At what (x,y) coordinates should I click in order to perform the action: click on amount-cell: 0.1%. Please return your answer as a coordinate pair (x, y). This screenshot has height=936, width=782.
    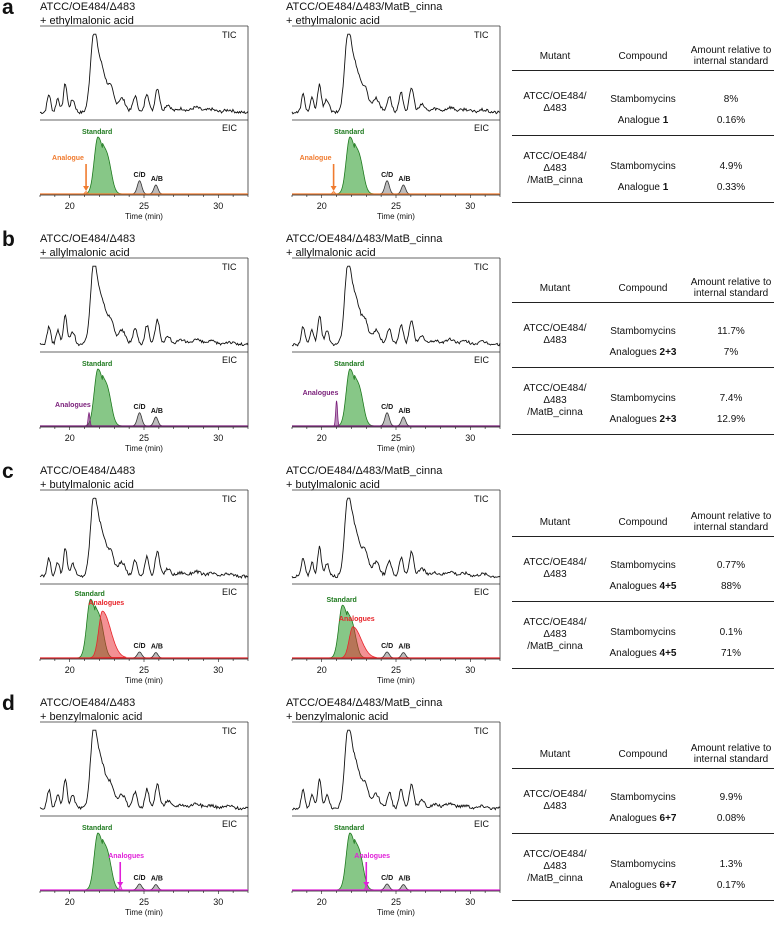
    Looking at the image, I should click on (731, 632).